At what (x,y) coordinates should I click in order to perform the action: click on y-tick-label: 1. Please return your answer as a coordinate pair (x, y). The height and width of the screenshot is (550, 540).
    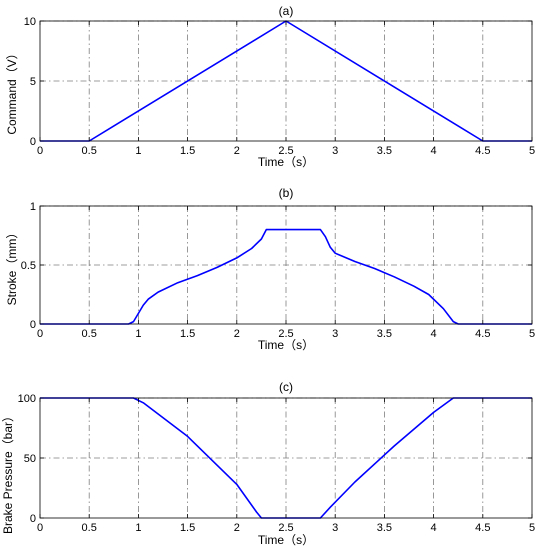
    Looking at the image, I should click on (33, 207).